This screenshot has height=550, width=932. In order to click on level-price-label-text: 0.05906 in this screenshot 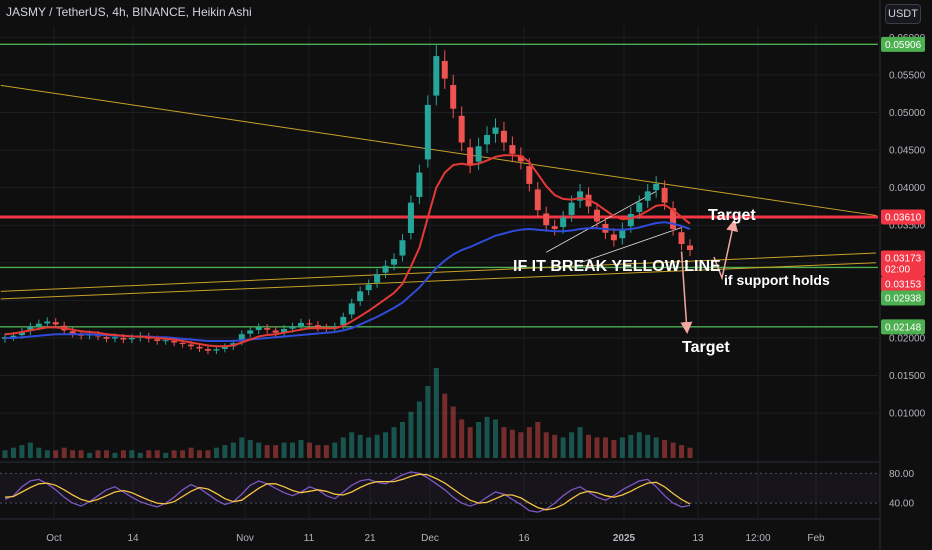, I will do `click(903, 45)`.